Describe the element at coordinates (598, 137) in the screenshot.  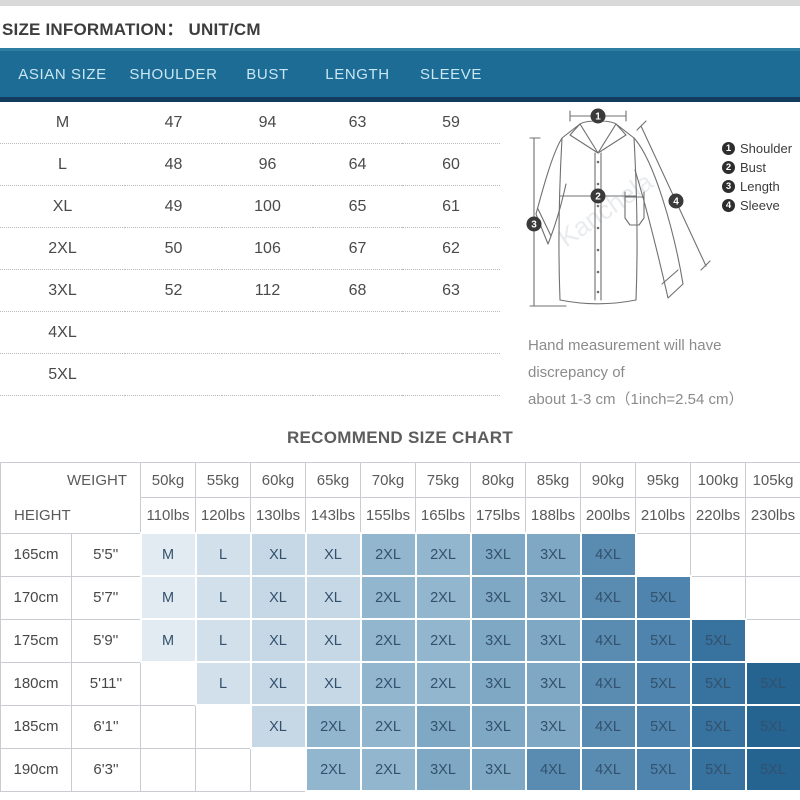
I see `collar-outline` at that location.